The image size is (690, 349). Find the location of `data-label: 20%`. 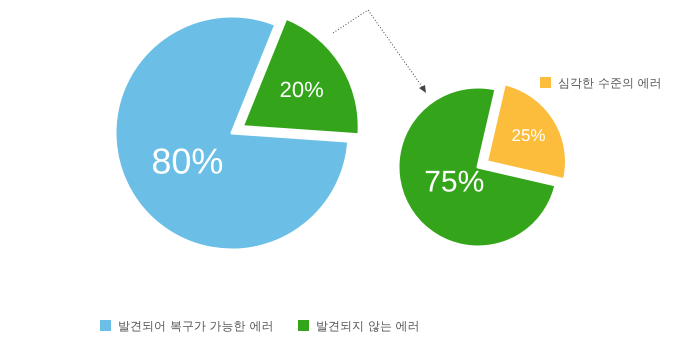

data-label: 20% is located at coordinates (302, 89).